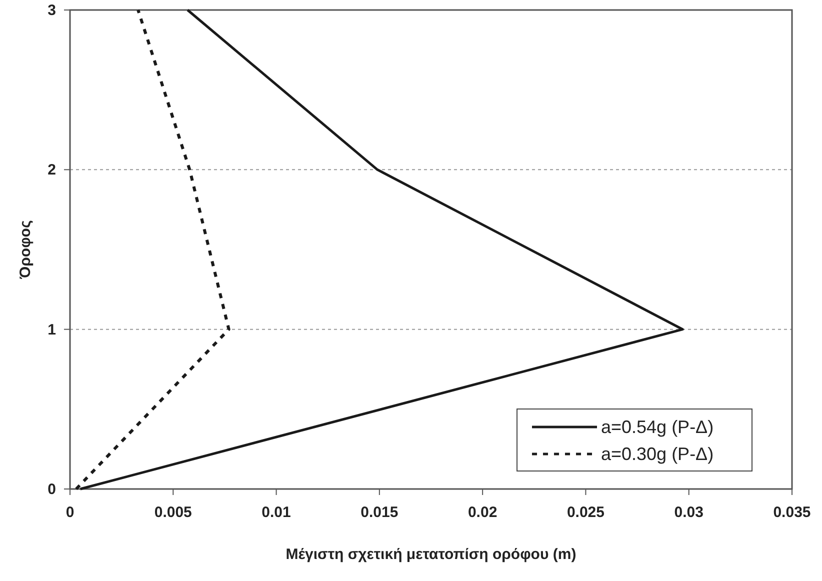  I want to click on legend-label: a=0.54g (P-Δ), so click(657, 427).